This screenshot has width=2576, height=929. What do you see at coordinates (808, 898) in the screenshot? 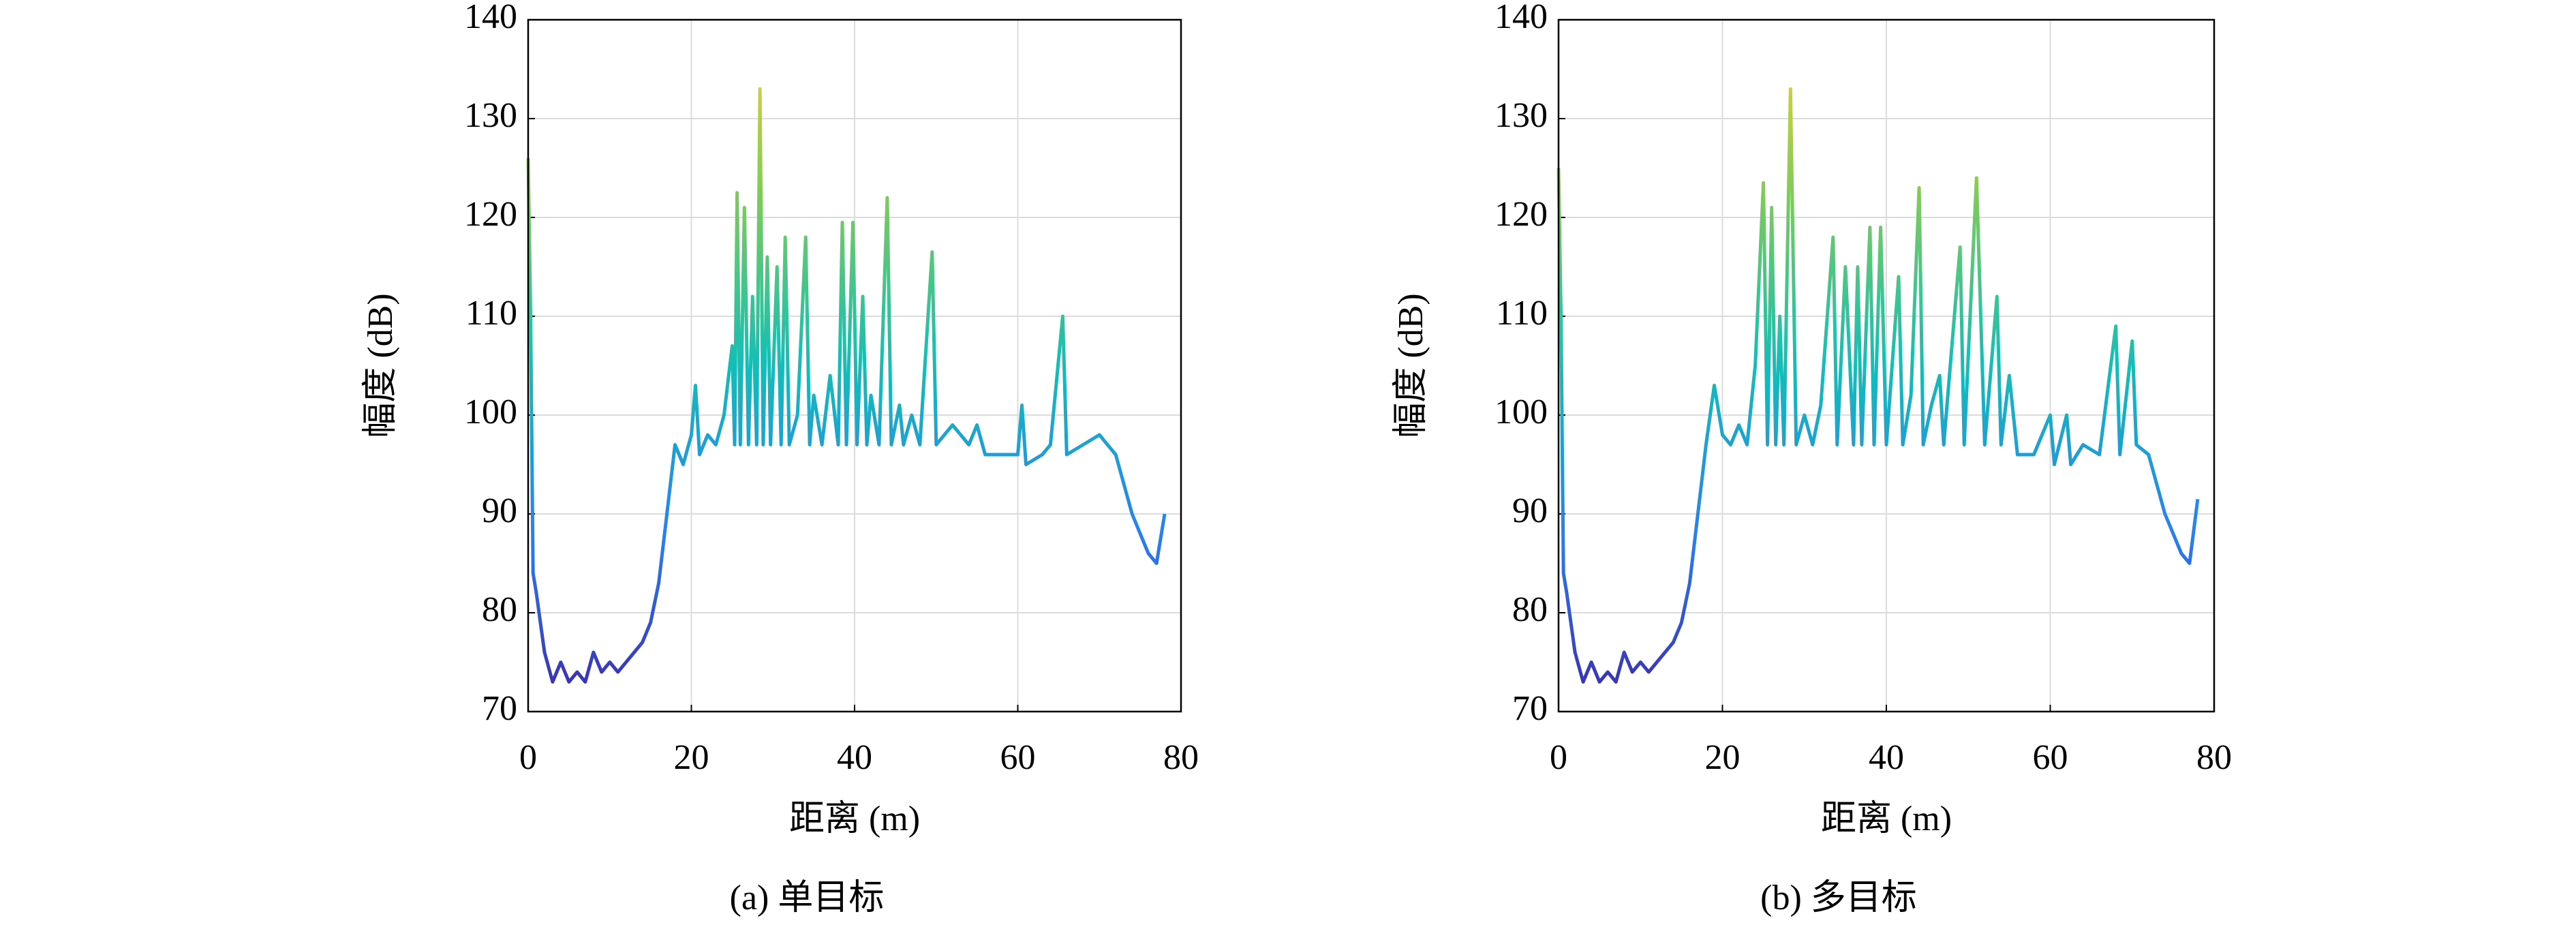
I see `caption: (a) 单目标` at bounding box center [808, 898].